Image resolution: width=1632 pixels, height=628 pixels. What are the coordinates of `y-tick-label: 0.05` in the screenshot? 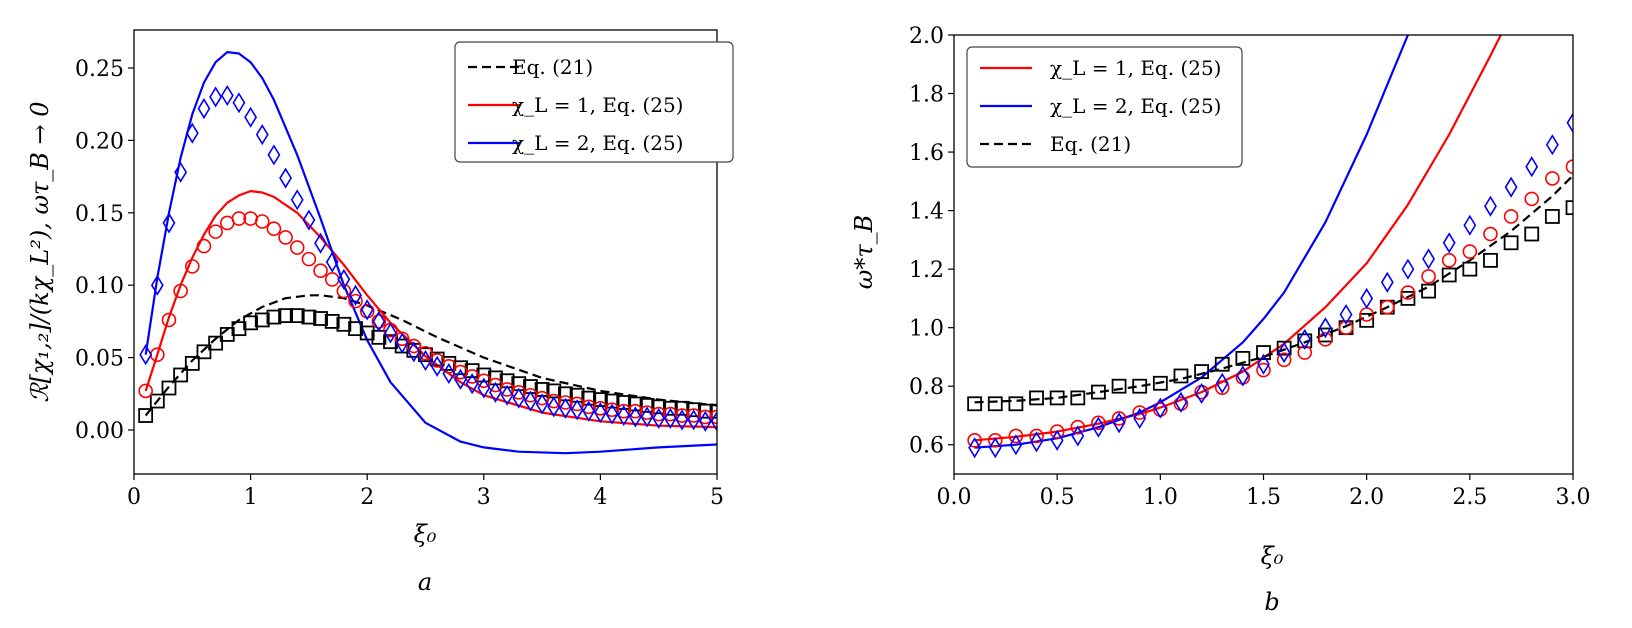 It's located at (99, 359).